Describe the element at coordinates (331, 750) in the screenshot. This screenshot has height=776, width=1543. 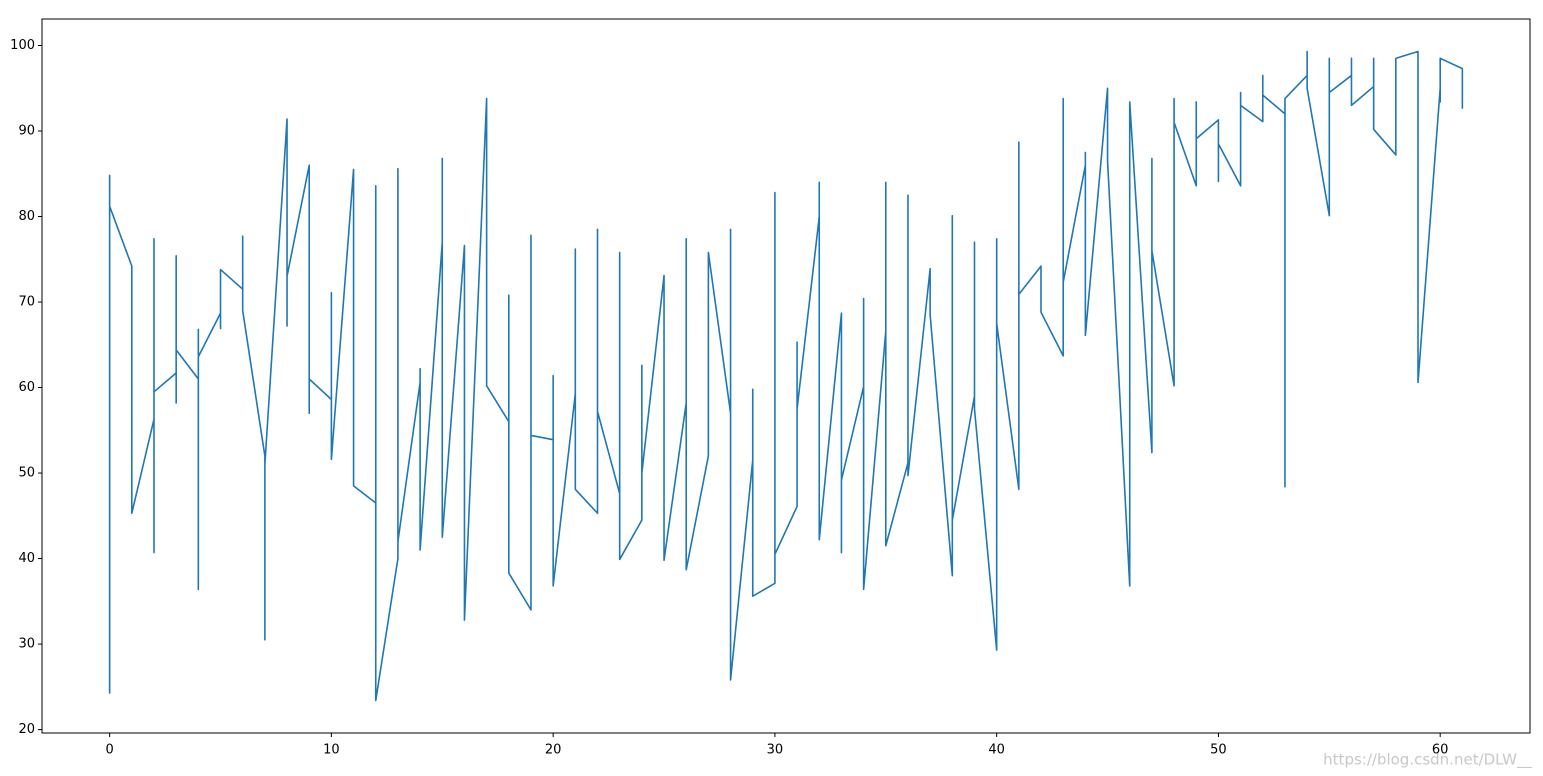
I see `x-tick-label: 10` at that location.